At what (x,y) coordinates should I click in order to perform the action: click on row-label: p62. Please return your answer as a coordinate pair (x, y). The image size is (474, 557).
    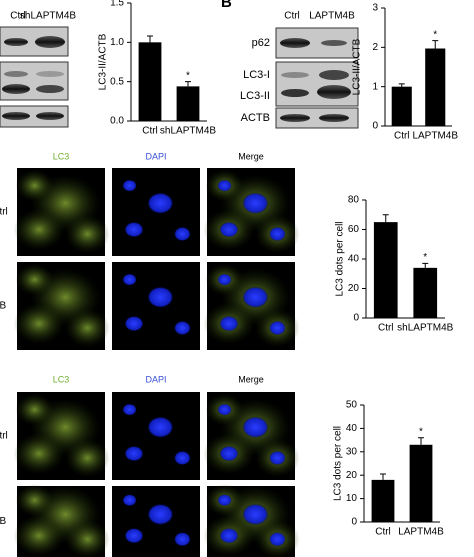
    Looking at the image, I should click on (261, 43).